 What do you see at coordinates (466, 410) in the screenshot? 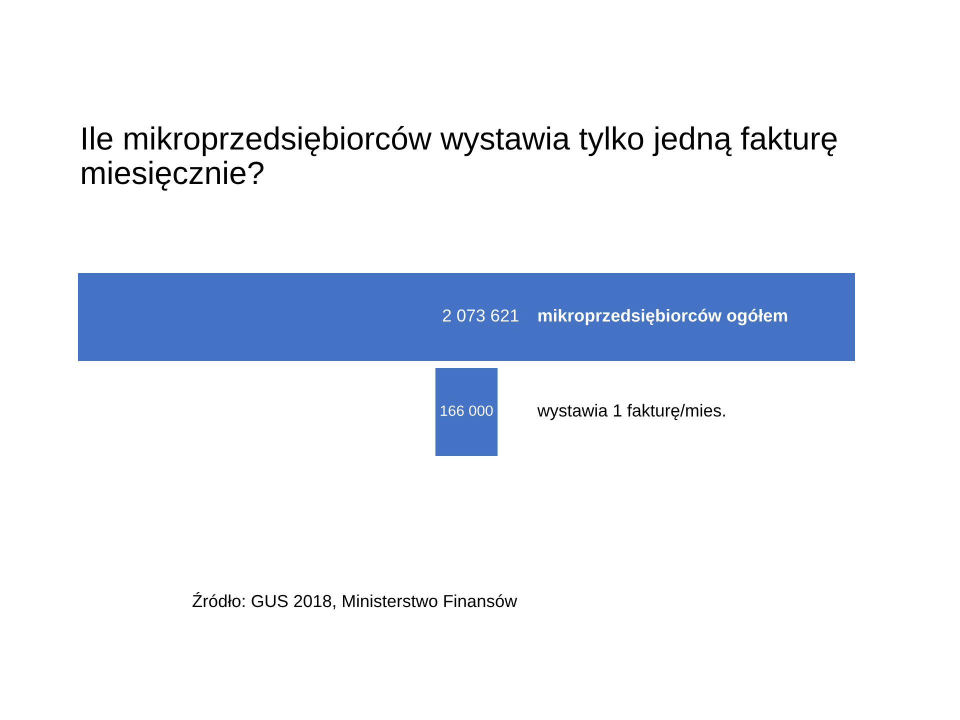
I see `data-label: 166 000` at bounding box center [466, 410].